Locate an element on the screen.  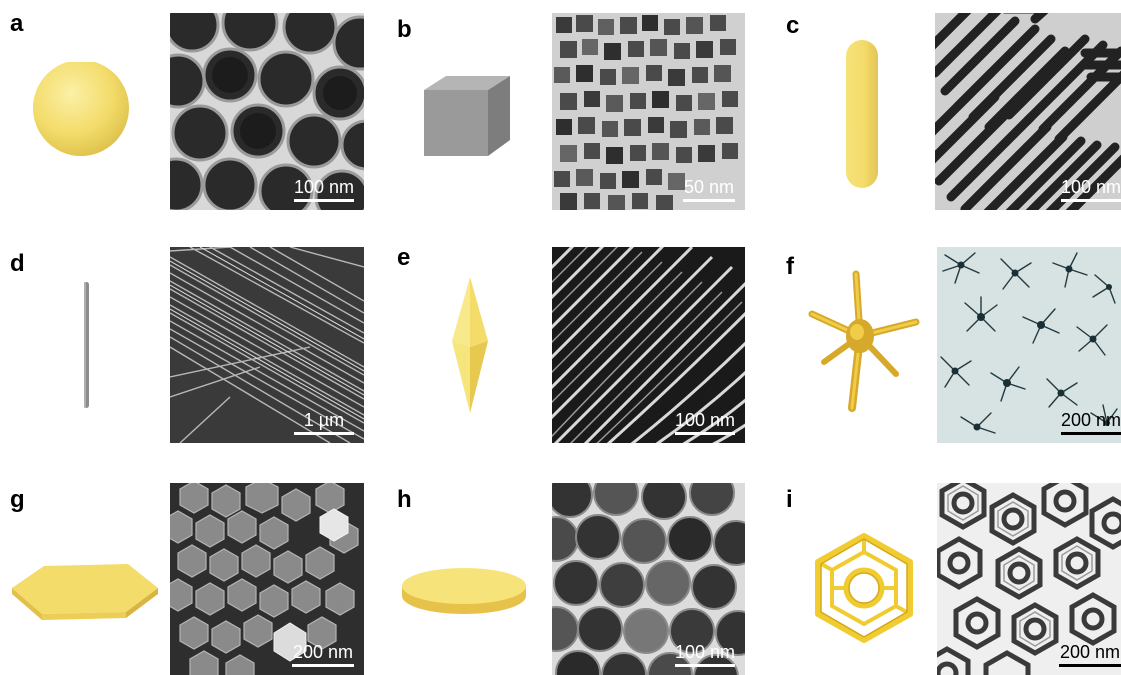
cube-model is located at coordinates (467, 116).